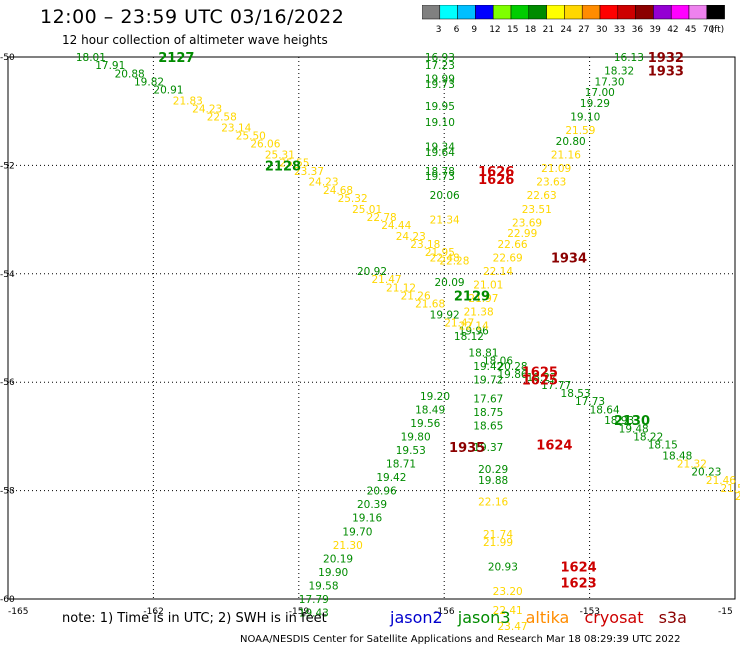 The image size is (740, 650). What do you see at coordinates (508, 592) in the screenshot?
I see `swh-observation: 23.20` at bounding box center [508, 592].